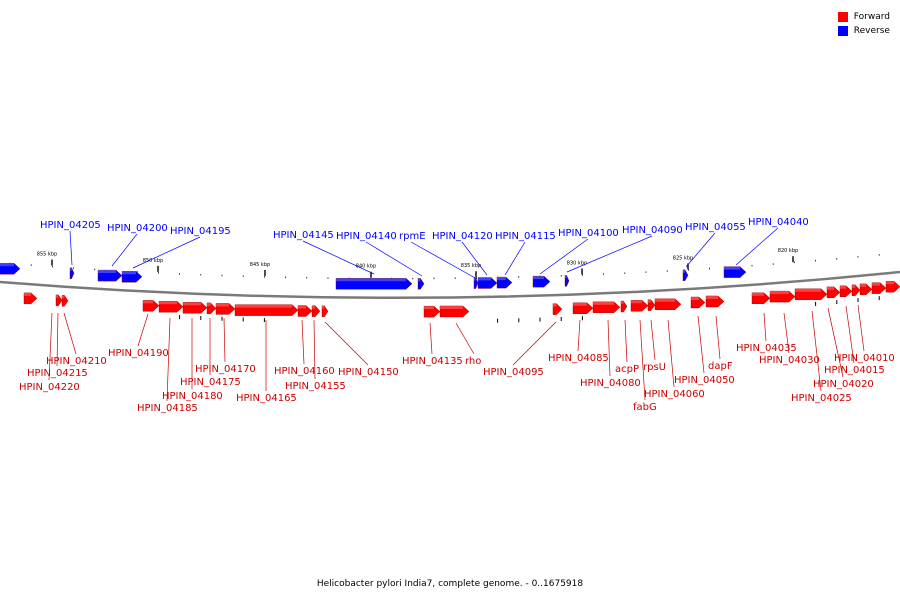  I want to click on forward-gene-label: HPIN_04150, so click(368, 372).